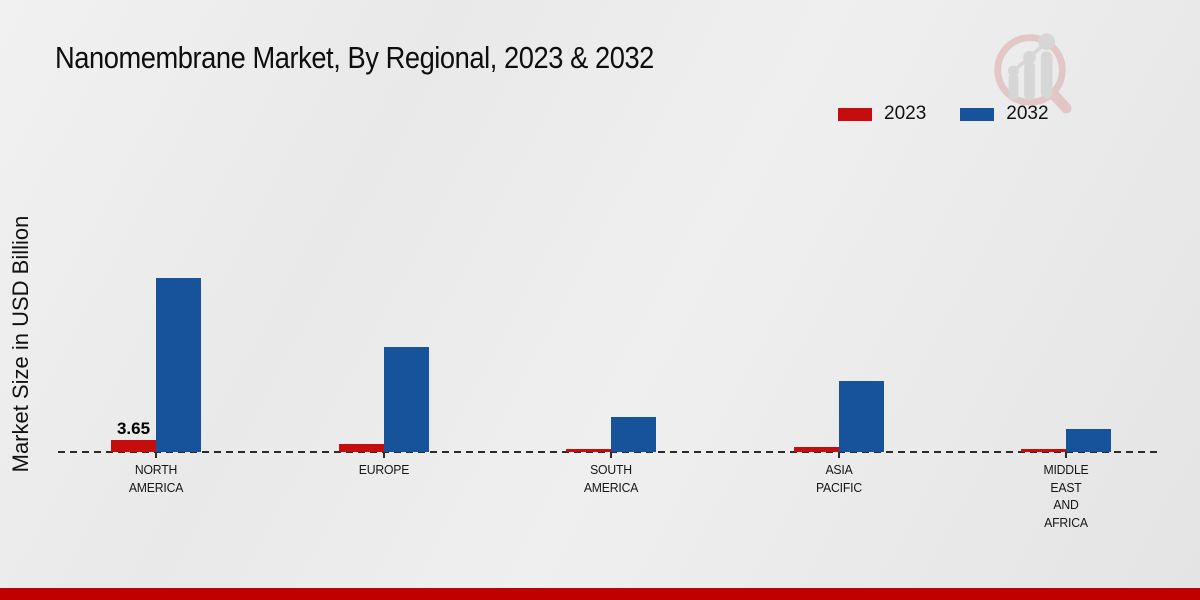 The height and width of the screenshot is (600, 1200). What do you see at coordinates (882, 114) in the screenshot?
I see `legend-item-2023: 2023` at bounding box center [882, 114].